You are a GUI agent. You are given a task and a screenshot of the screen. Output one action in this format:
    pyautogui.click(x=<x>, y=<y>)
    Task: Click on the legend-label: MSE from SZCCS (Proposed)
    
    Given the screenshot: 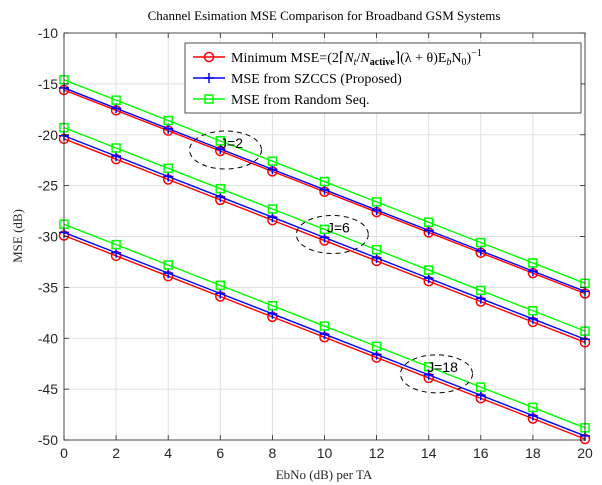 What is the action you would take?
    pyautogui.click(x=316, y=79)
    